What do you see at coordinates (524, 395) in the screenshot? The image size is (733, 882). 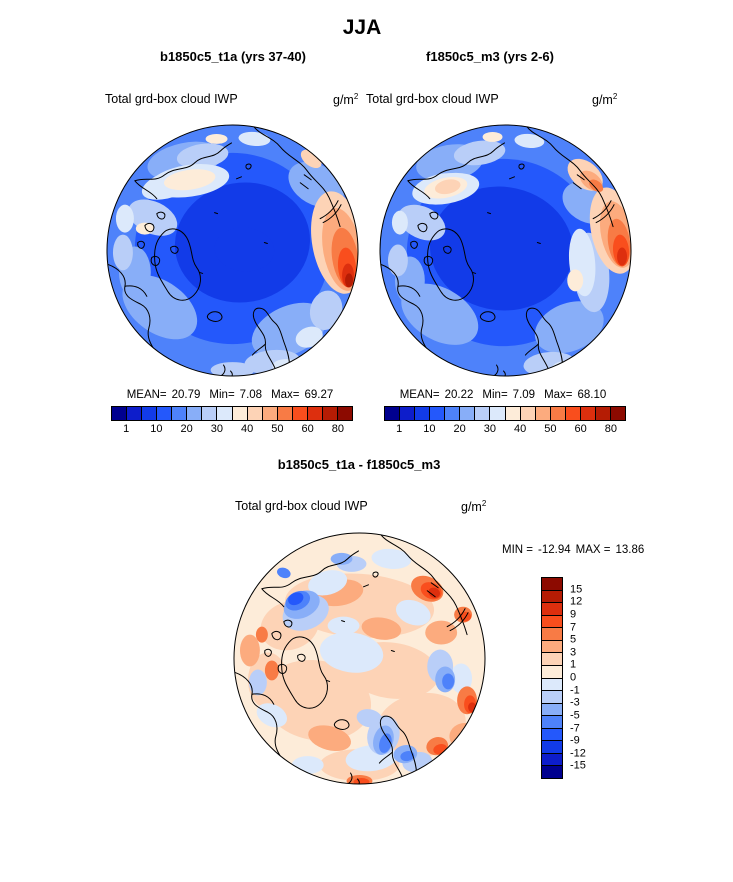 I see `min-value: 7.09` at bounding box center [524, 395].